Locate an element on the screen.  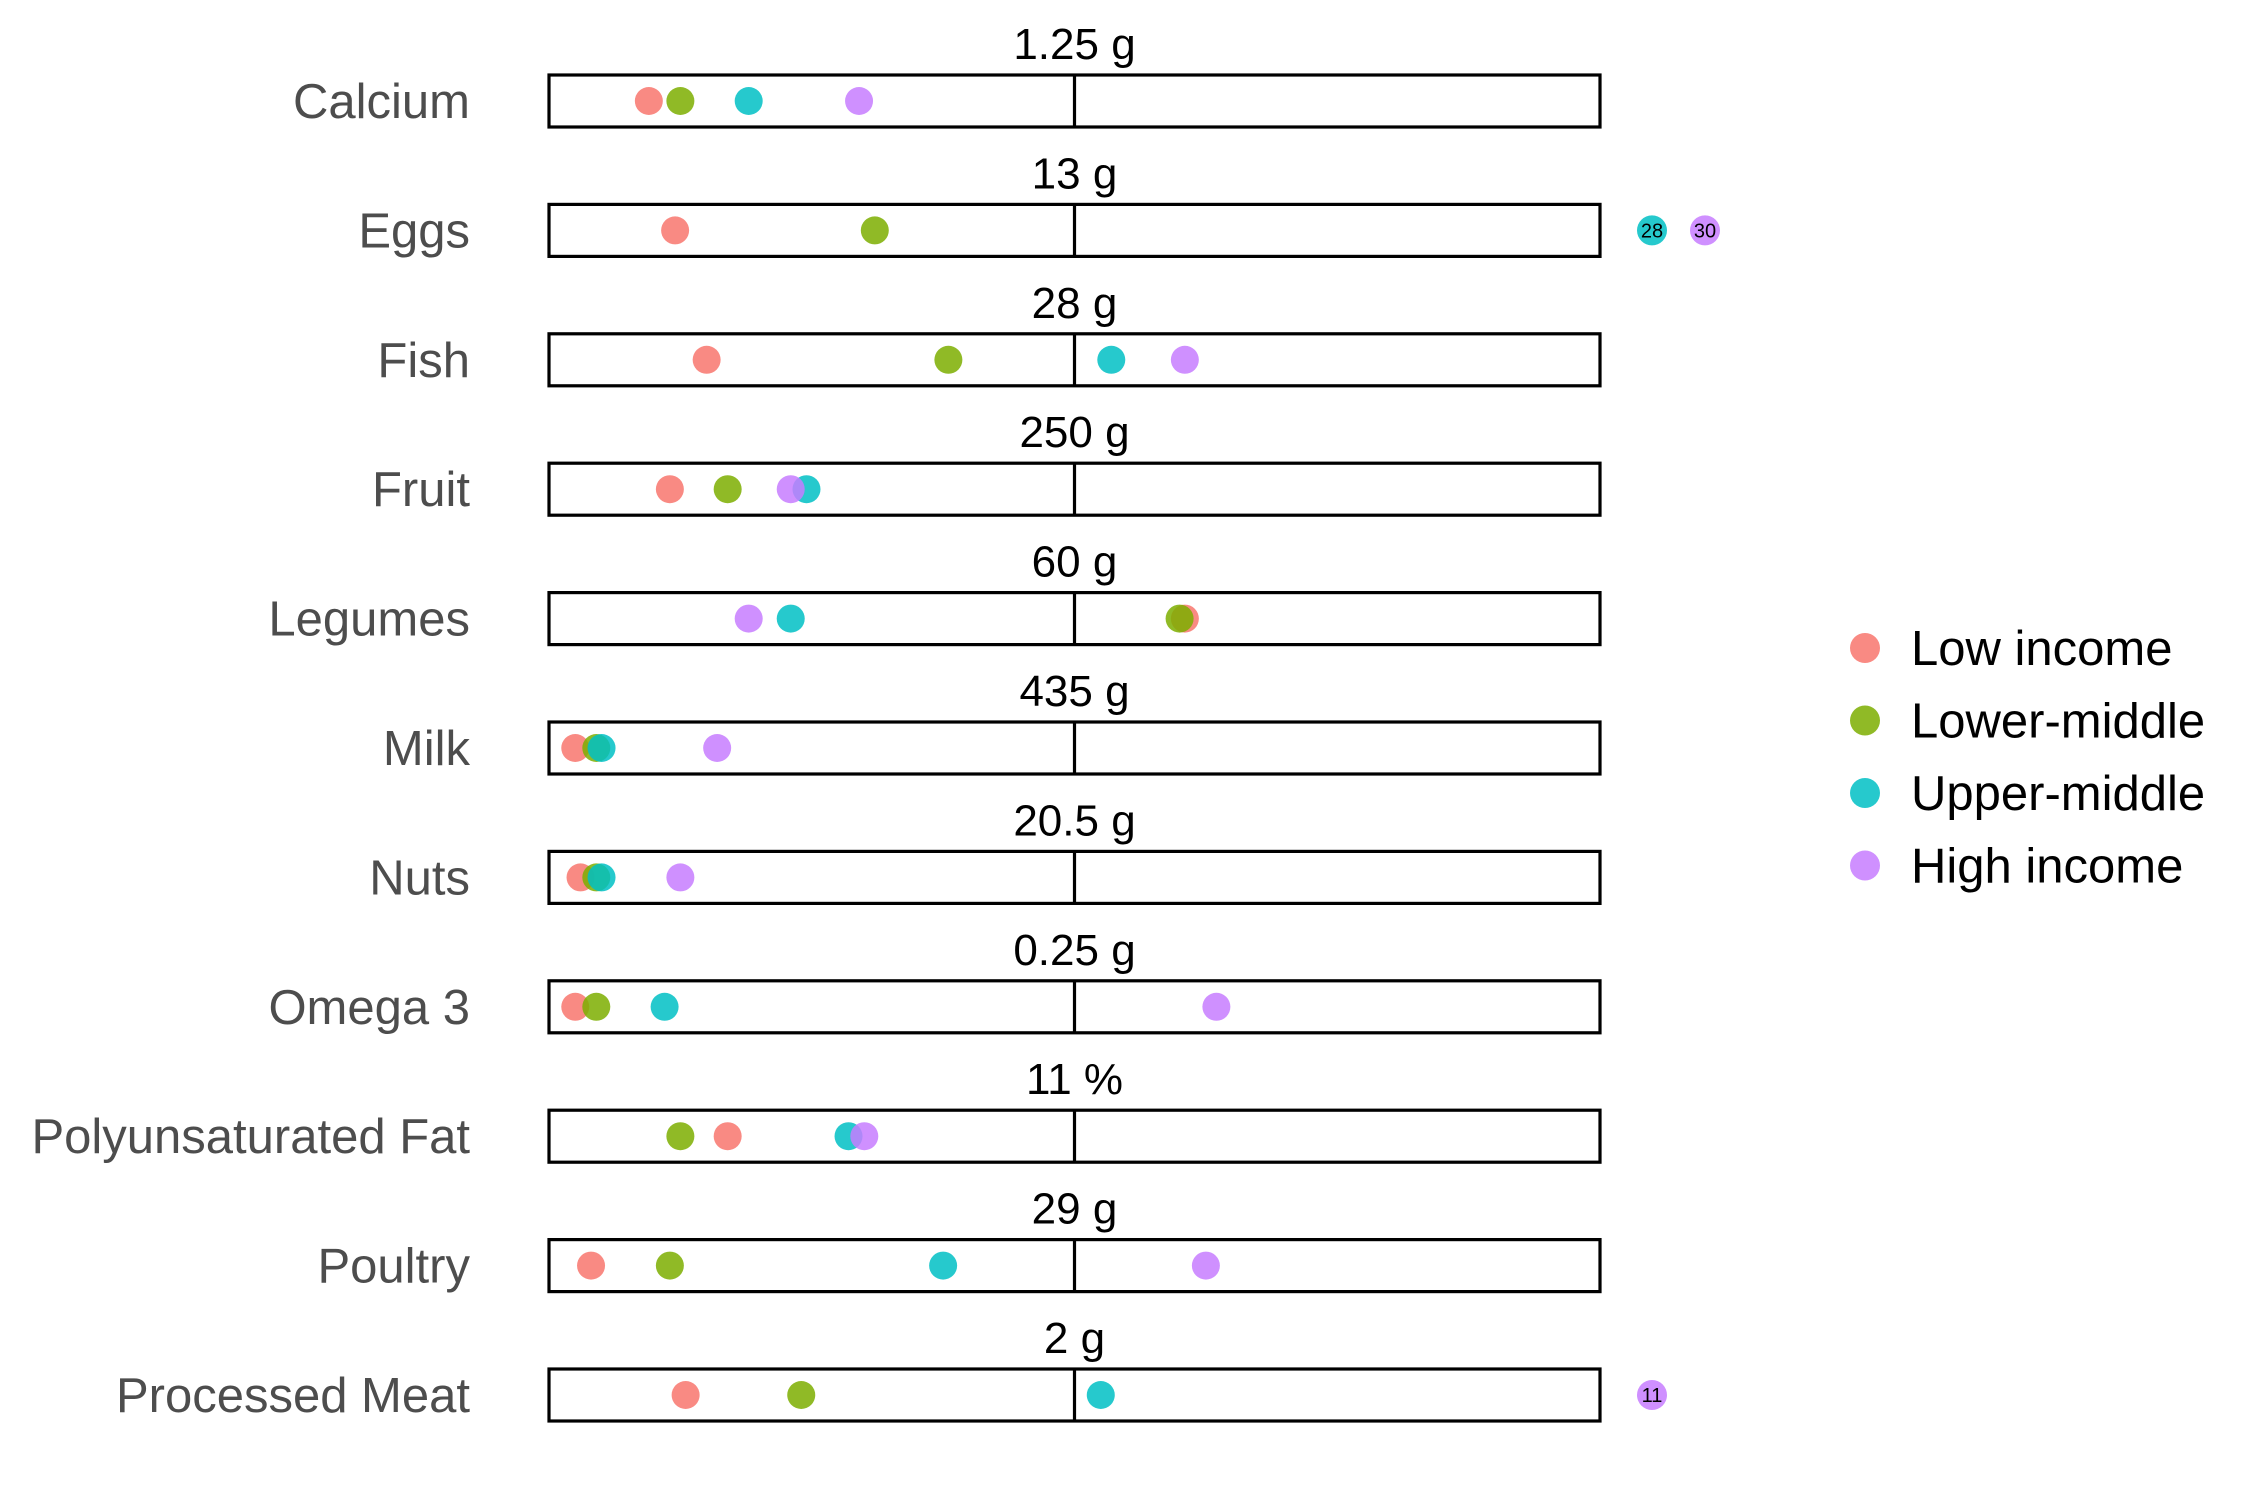
legend-item-upper-middle: Upper-middle is located at coordinates (2027, 794).